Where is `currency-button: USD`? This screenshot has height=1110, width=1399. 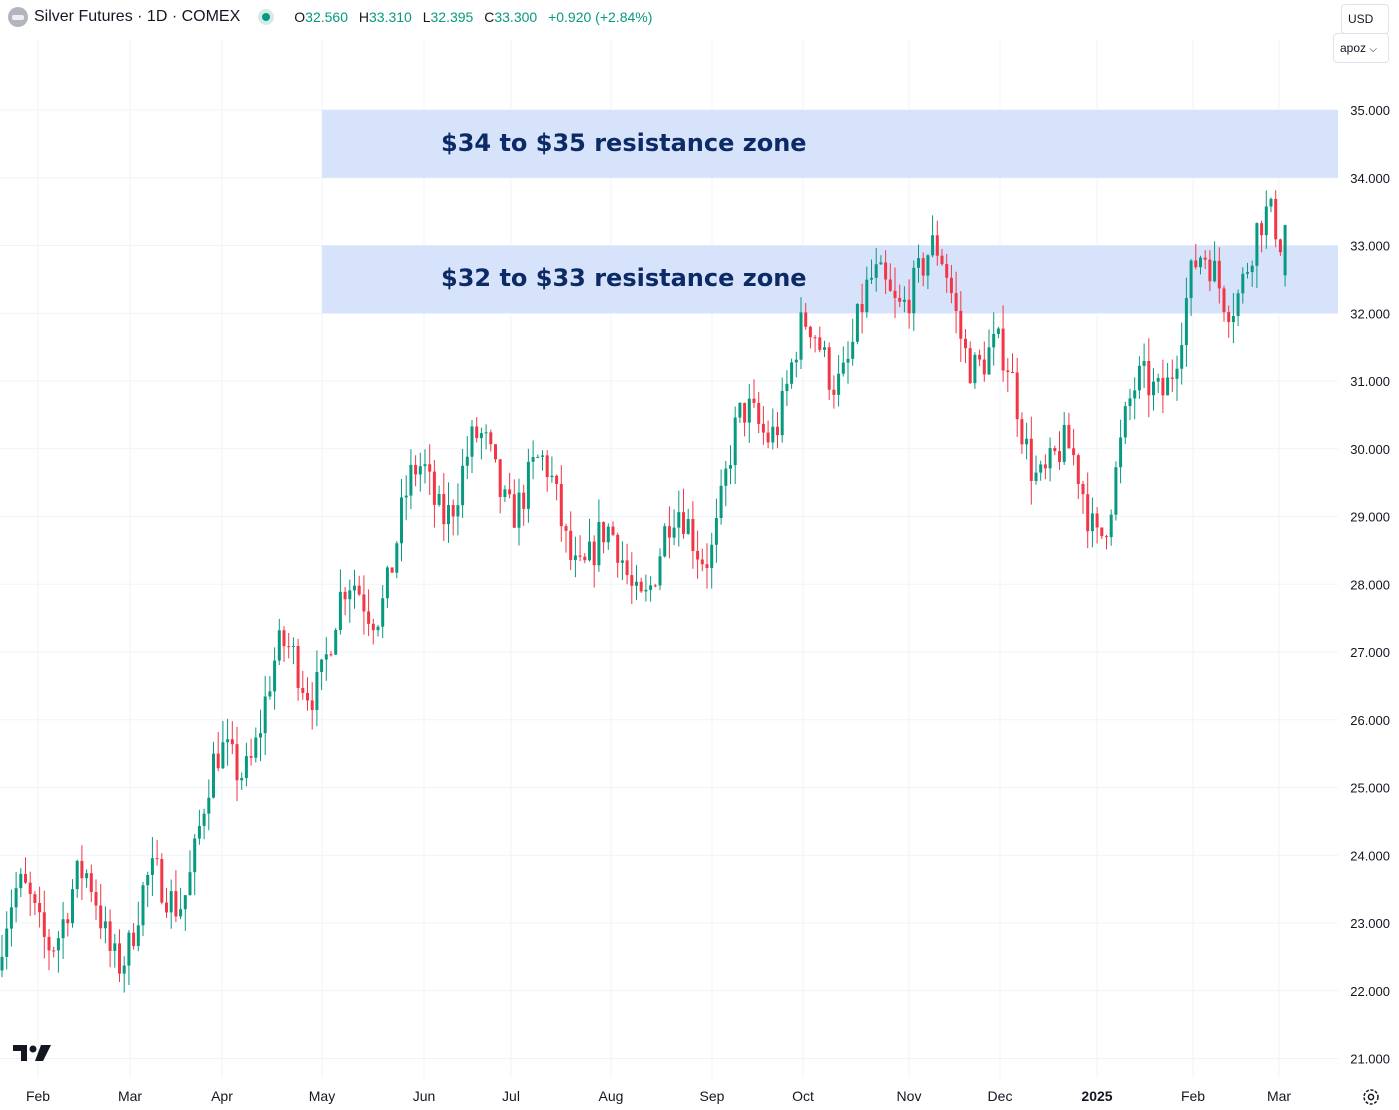 currency-button: USD is located at coordinates (1365, 19).